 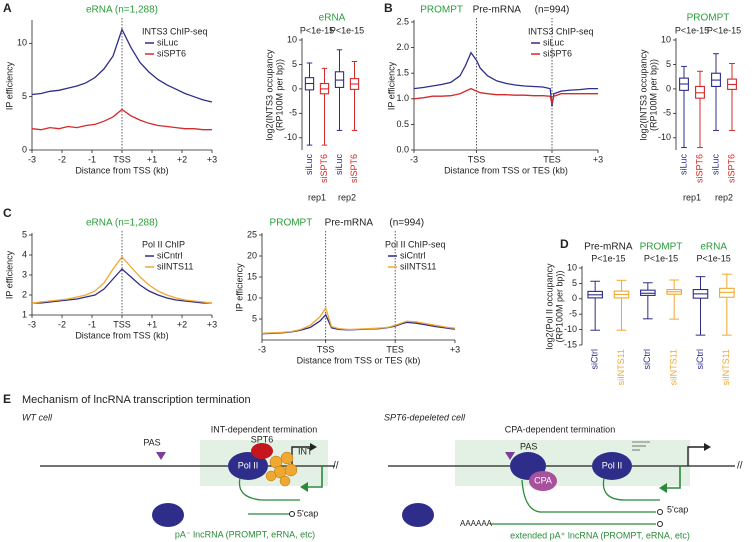 I want to click on termination-zone, so click(x=572, y=463).